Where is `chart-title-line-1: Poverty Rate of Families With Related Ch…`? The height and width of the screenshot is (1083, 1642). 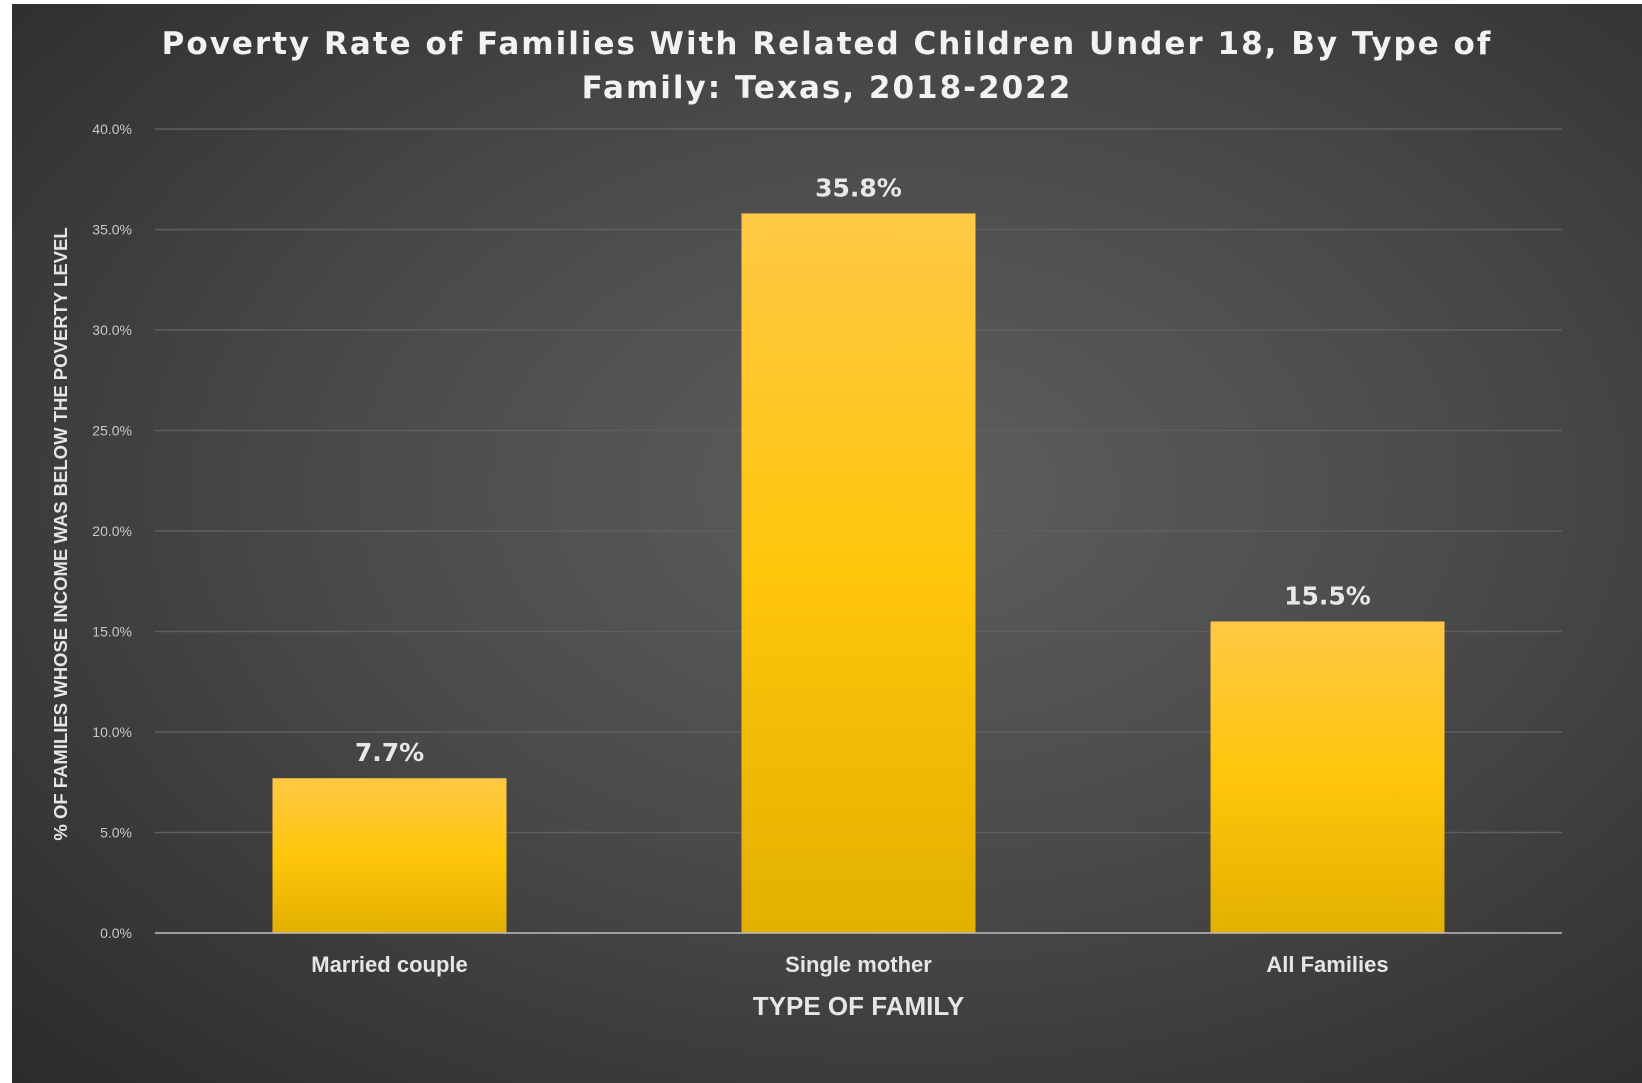
chart-title-line-1: Poverty Rate of Families With Related Ch… is located at coordinates (827, 44).